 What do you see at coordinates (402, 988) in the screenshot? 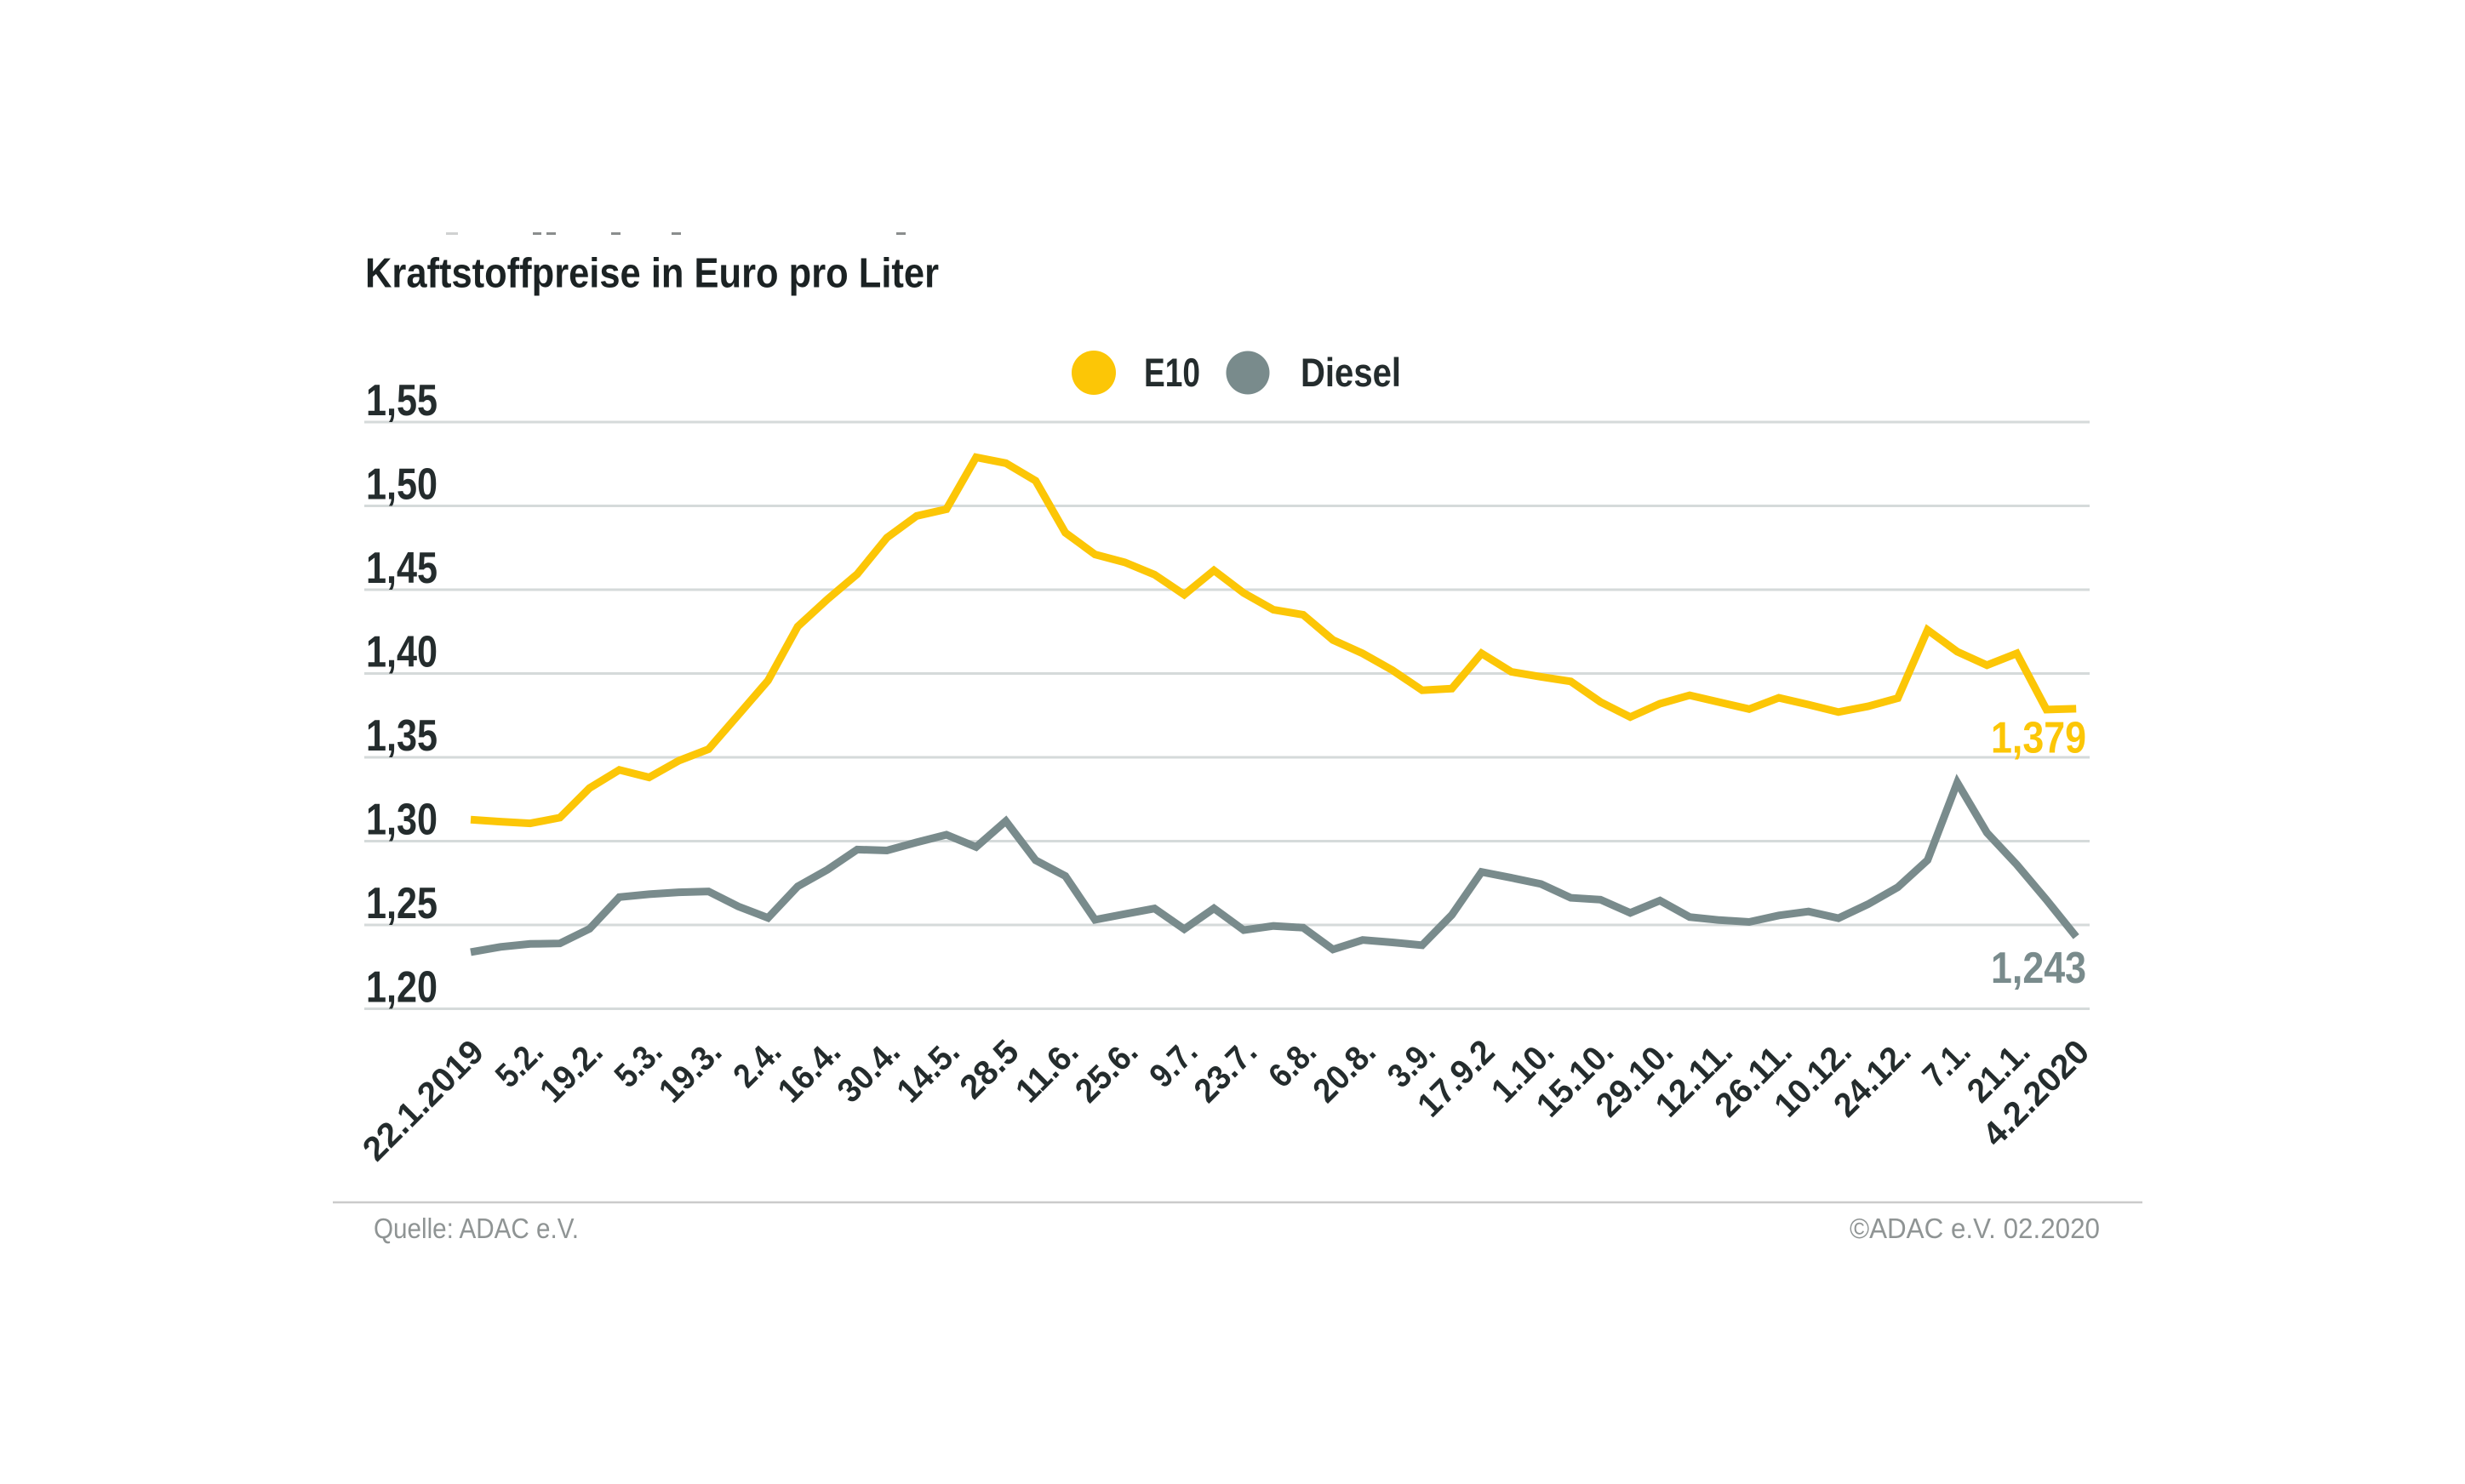
I see `svg-text: 1,20` at bounding box center [402, 988].